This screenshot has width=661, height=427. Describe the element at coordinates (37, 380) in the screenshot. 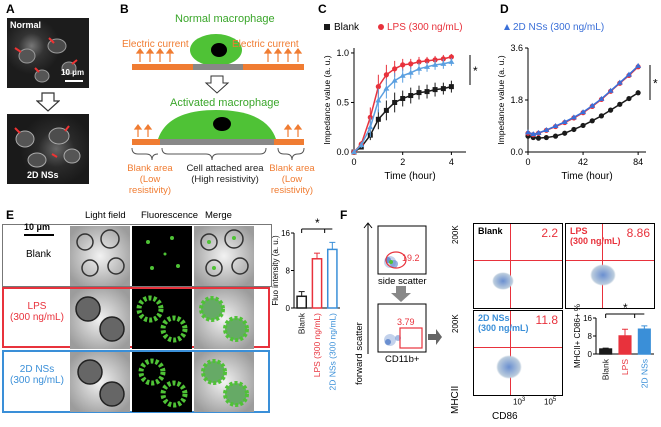

I see `row-label-ns-2: (300 ng/mL)` at that location.